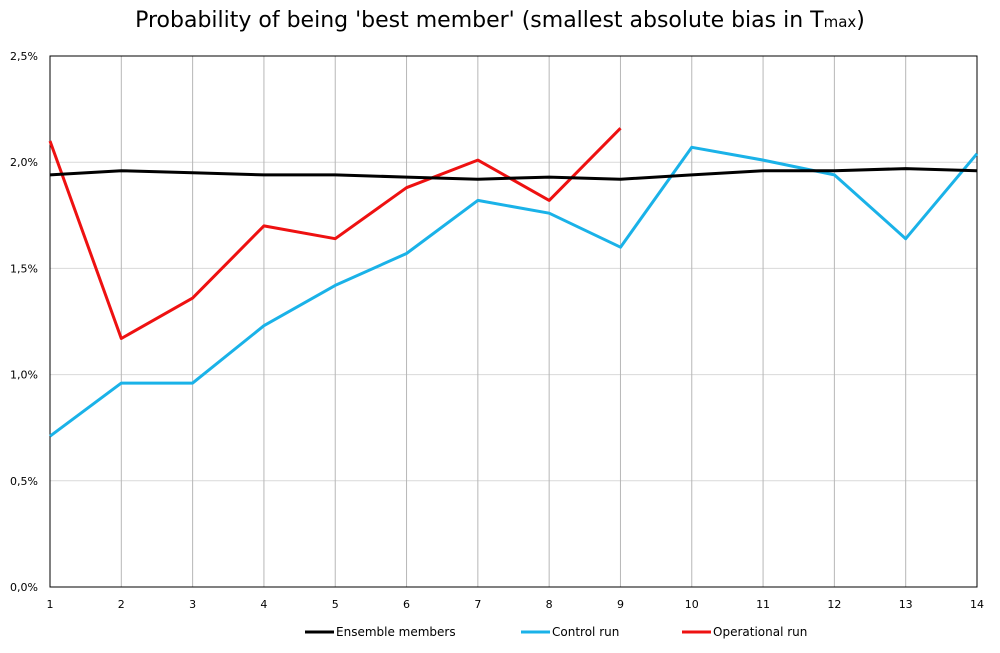 The image size is (1000, 653). I want to click on y-tick-label: 0,0%, so click(24, 587).